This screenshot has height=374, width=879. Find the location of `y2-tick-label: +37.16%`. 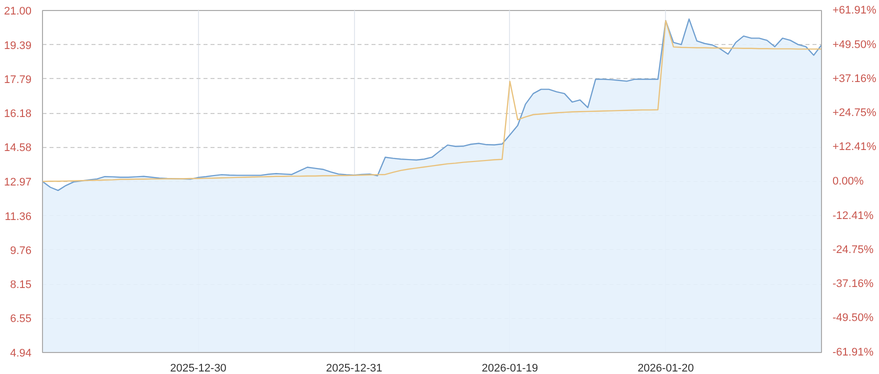

y2-tick-label: +37.16% is located at coordinates (854, 78).